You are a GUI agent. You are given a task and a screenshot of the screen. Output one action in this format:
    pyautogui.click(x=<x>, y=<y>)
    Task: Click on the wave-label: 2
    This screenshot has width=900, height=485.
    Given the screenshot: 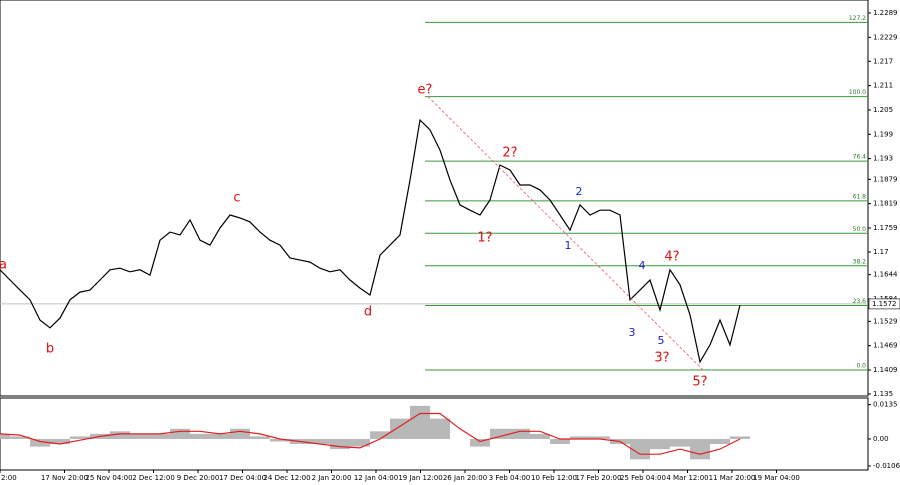 What is the action you would take?
    pyautogui.click(x=579, y=191)
    